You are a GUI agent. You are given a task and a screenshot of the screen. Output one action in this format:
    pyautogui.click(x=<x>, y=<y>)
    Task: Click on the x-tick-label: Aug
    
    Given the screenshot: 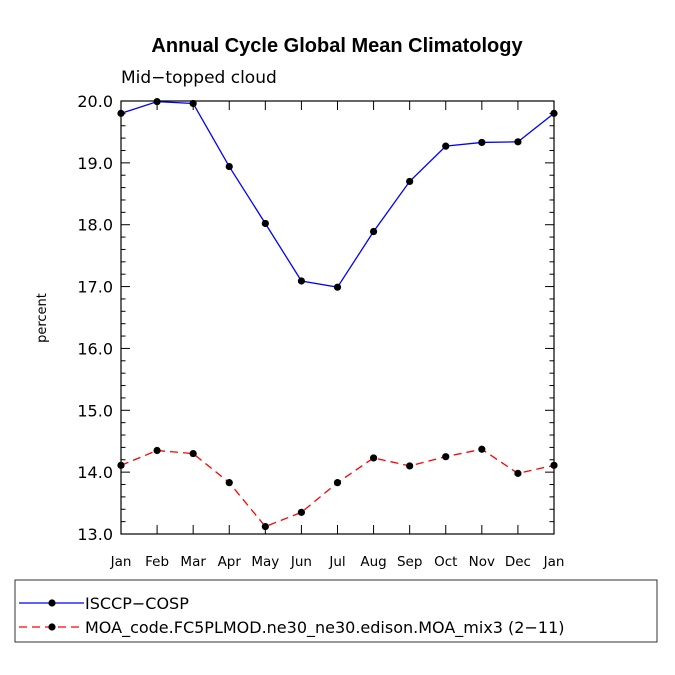 What is the action you would take?
    pyautogui.click(x=373, y=562)
    